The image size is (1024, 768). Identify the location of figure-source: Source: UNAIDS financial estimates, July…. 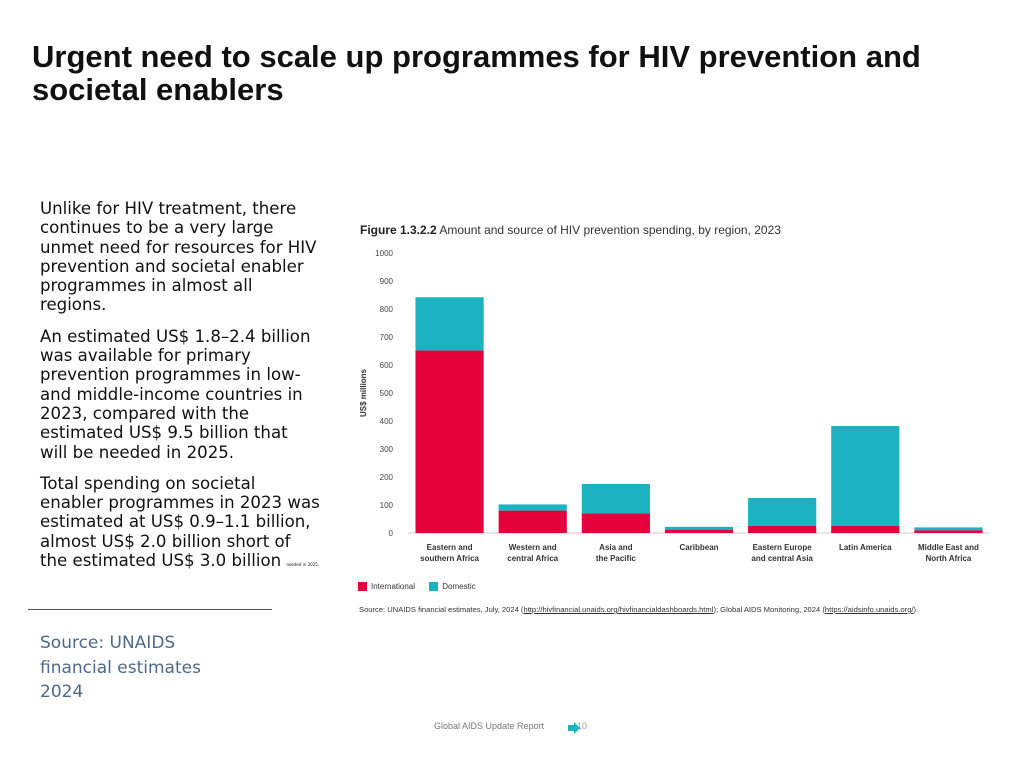
(689, 609).